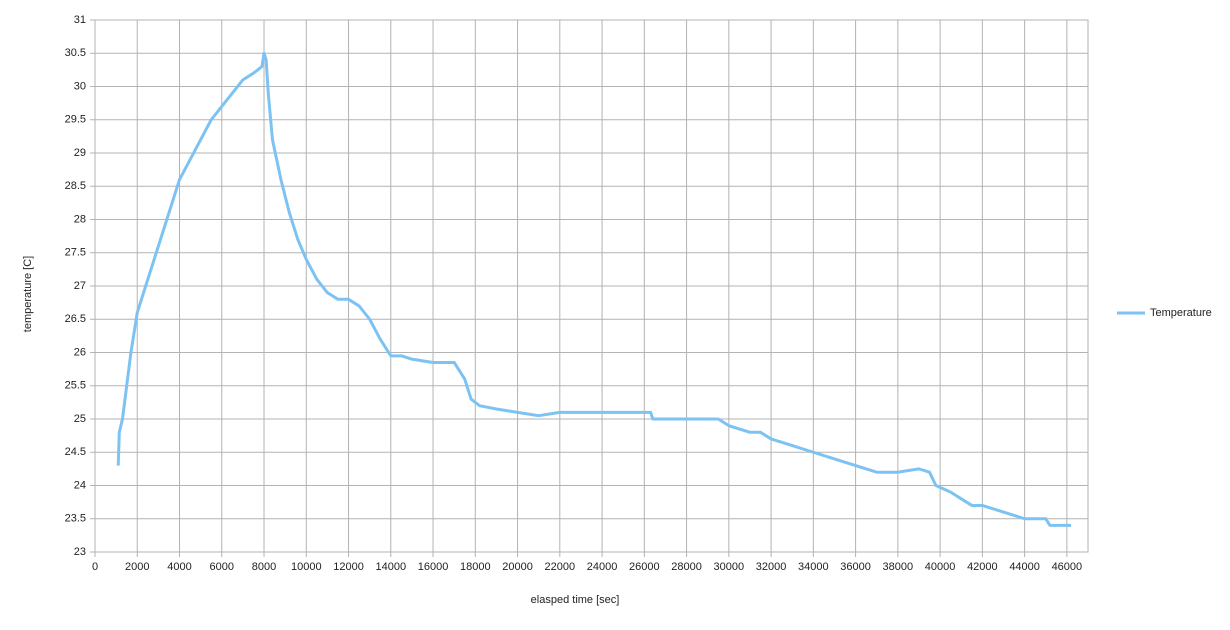  What do you see at coordinates (75, 386) in the screenshot?
I see `y-tick-label: 25.5` at bounding box center [75, 386].